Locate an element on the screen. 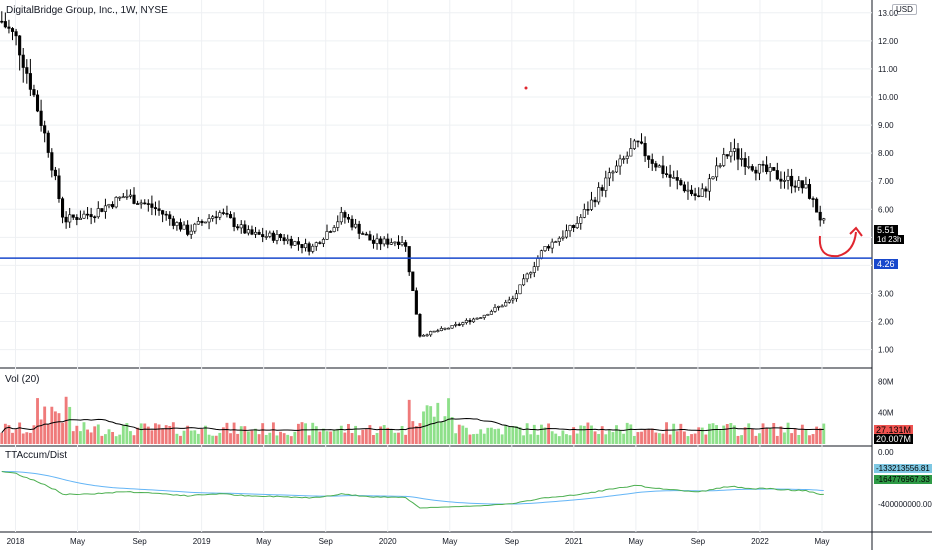 The image size is (932, 555). volume-panel-title: Vol (20) is located at coordinates (22, 379).